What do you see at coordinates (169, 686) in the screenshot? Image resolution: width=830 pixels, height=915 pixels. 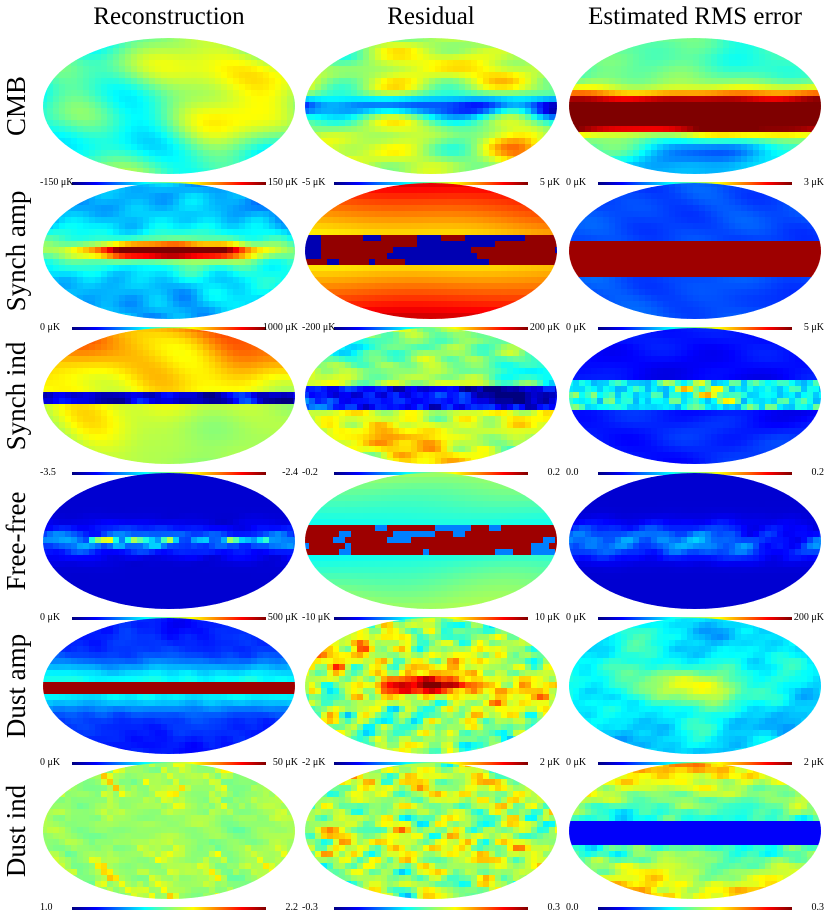 I see `sky-map-dustamp` at bounding box center [169, 686].